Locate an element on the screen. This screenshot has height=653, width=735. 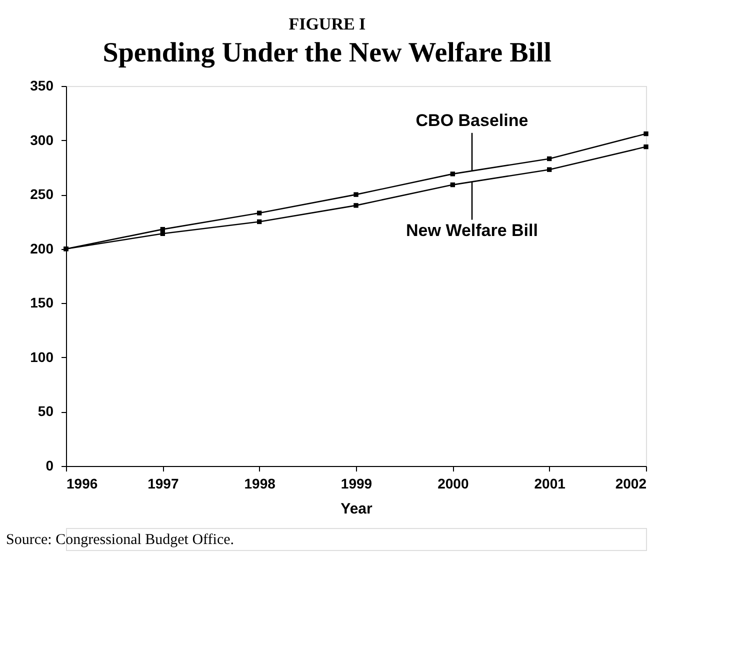
chart-subtitle: Spending Under the New Welfare Bill is located at coordinates (327, 53).